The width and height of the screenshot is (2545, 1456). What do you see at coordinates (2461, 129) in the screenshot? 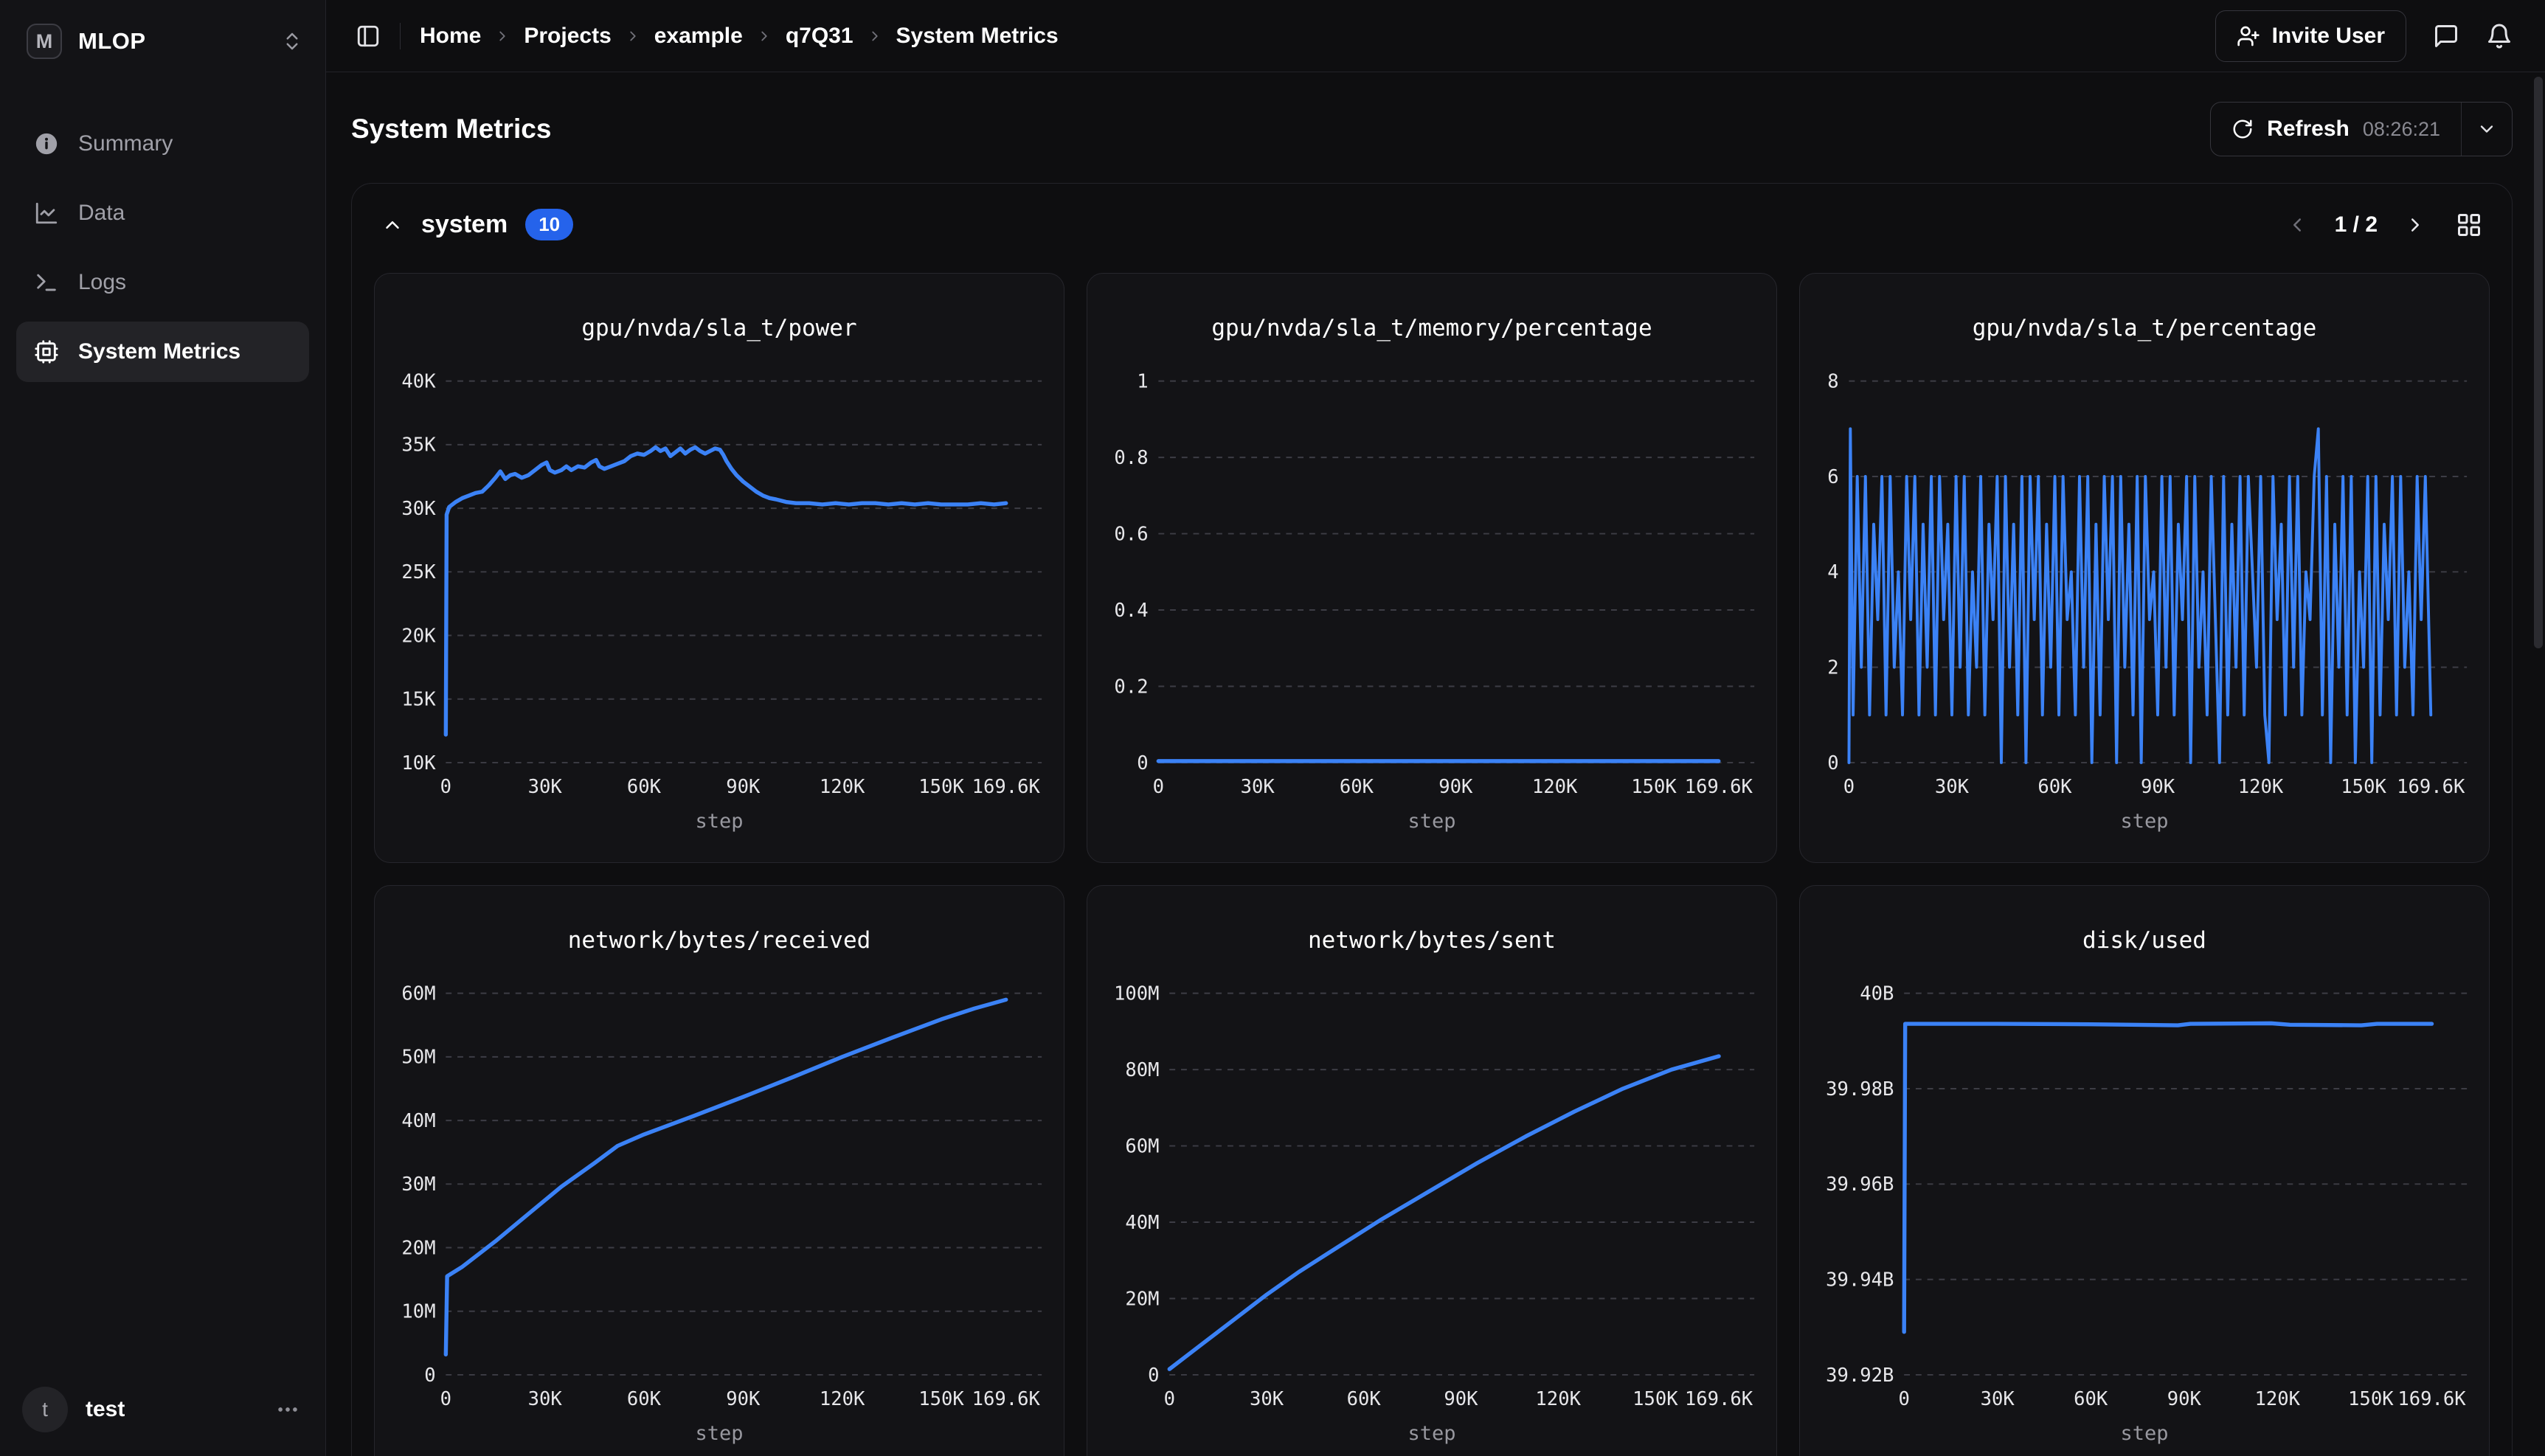
I see `refresh-divider` at bounding box center [2461, 129].